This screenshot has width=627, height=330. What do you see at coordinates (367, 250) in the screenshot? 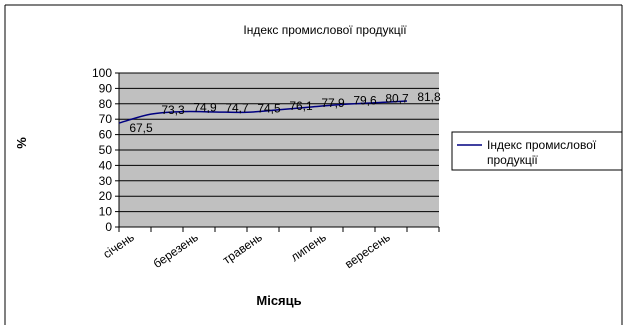
I see `x-tick-label: вересень` at bounding box center [367, 250].